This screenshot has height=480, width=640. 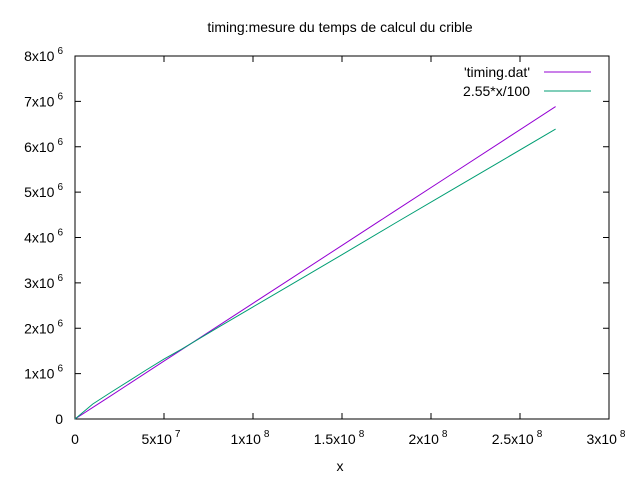 I want to click on x-tick-label: 0, so click(x=75, y=439).